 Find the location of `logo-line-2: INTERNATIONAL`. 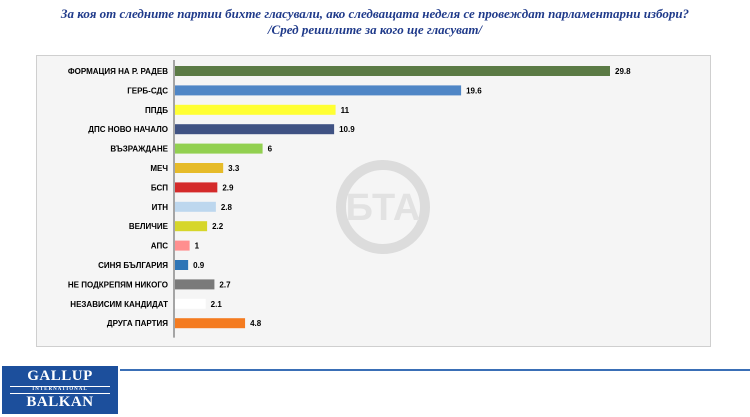

logo-line-2: INTERNATIONAL is located at coordinates (60, 390).